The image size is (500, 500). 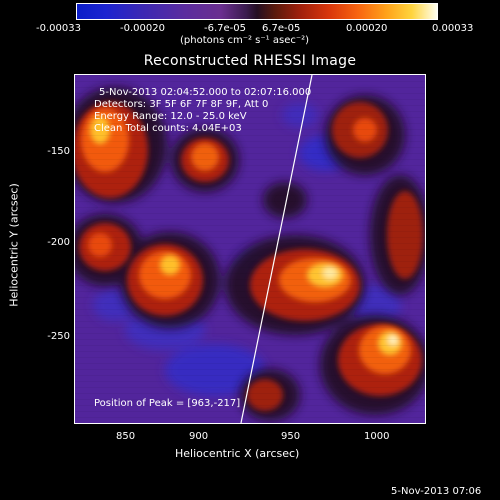 I want to click on colorbar-tick-5: 0.00020, so click(x=367, y=28).